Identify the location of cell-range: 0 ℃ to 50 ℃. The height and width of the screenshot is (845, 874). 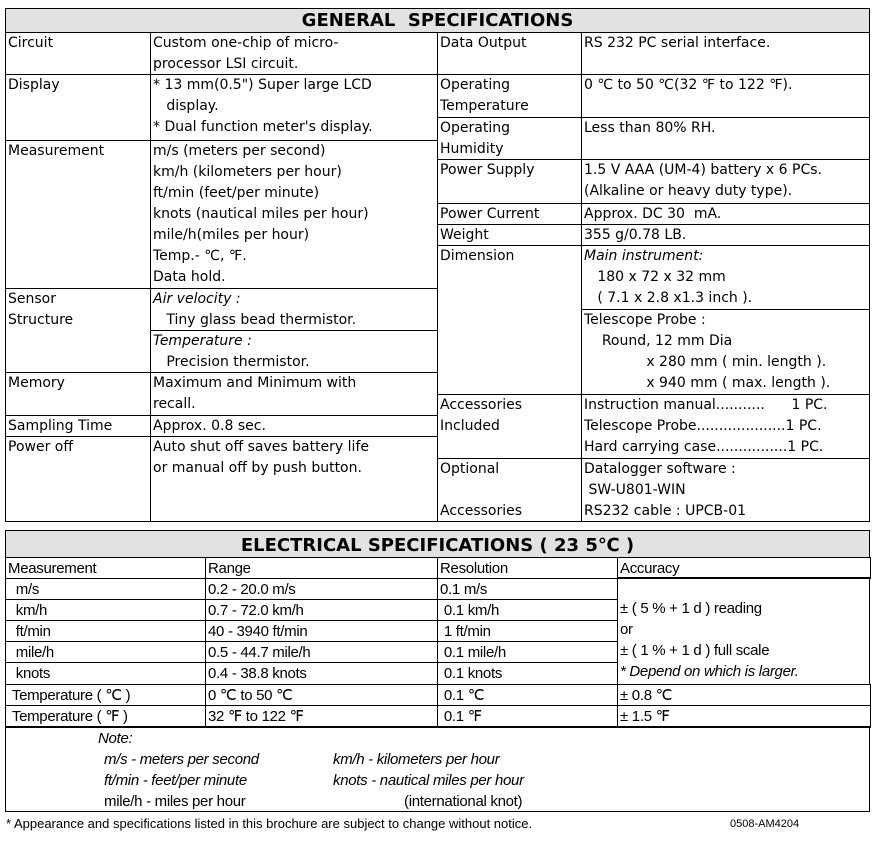
(321, 695).